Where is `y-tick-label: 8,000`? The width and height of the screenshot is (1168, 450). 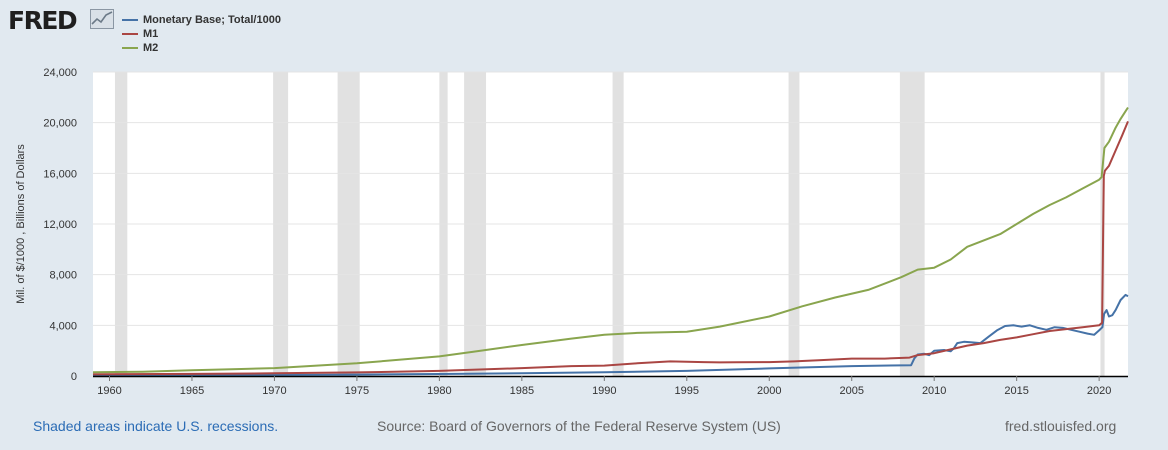
y-tick-label: 8,000 is located at coordinates (63, 276).